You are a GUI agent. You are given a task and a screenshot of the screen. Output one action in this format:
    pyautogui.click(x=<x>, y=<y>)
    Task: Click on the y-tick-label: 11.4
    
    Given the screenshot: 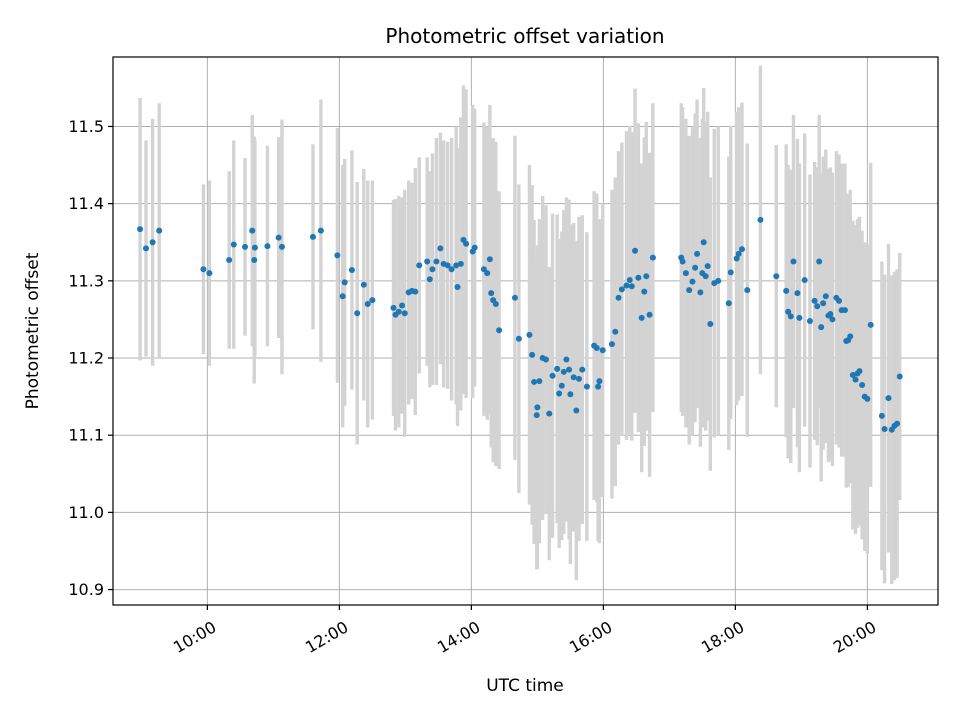 What is the action you would take?
    pyautogui.click(x=86, y=203)
    